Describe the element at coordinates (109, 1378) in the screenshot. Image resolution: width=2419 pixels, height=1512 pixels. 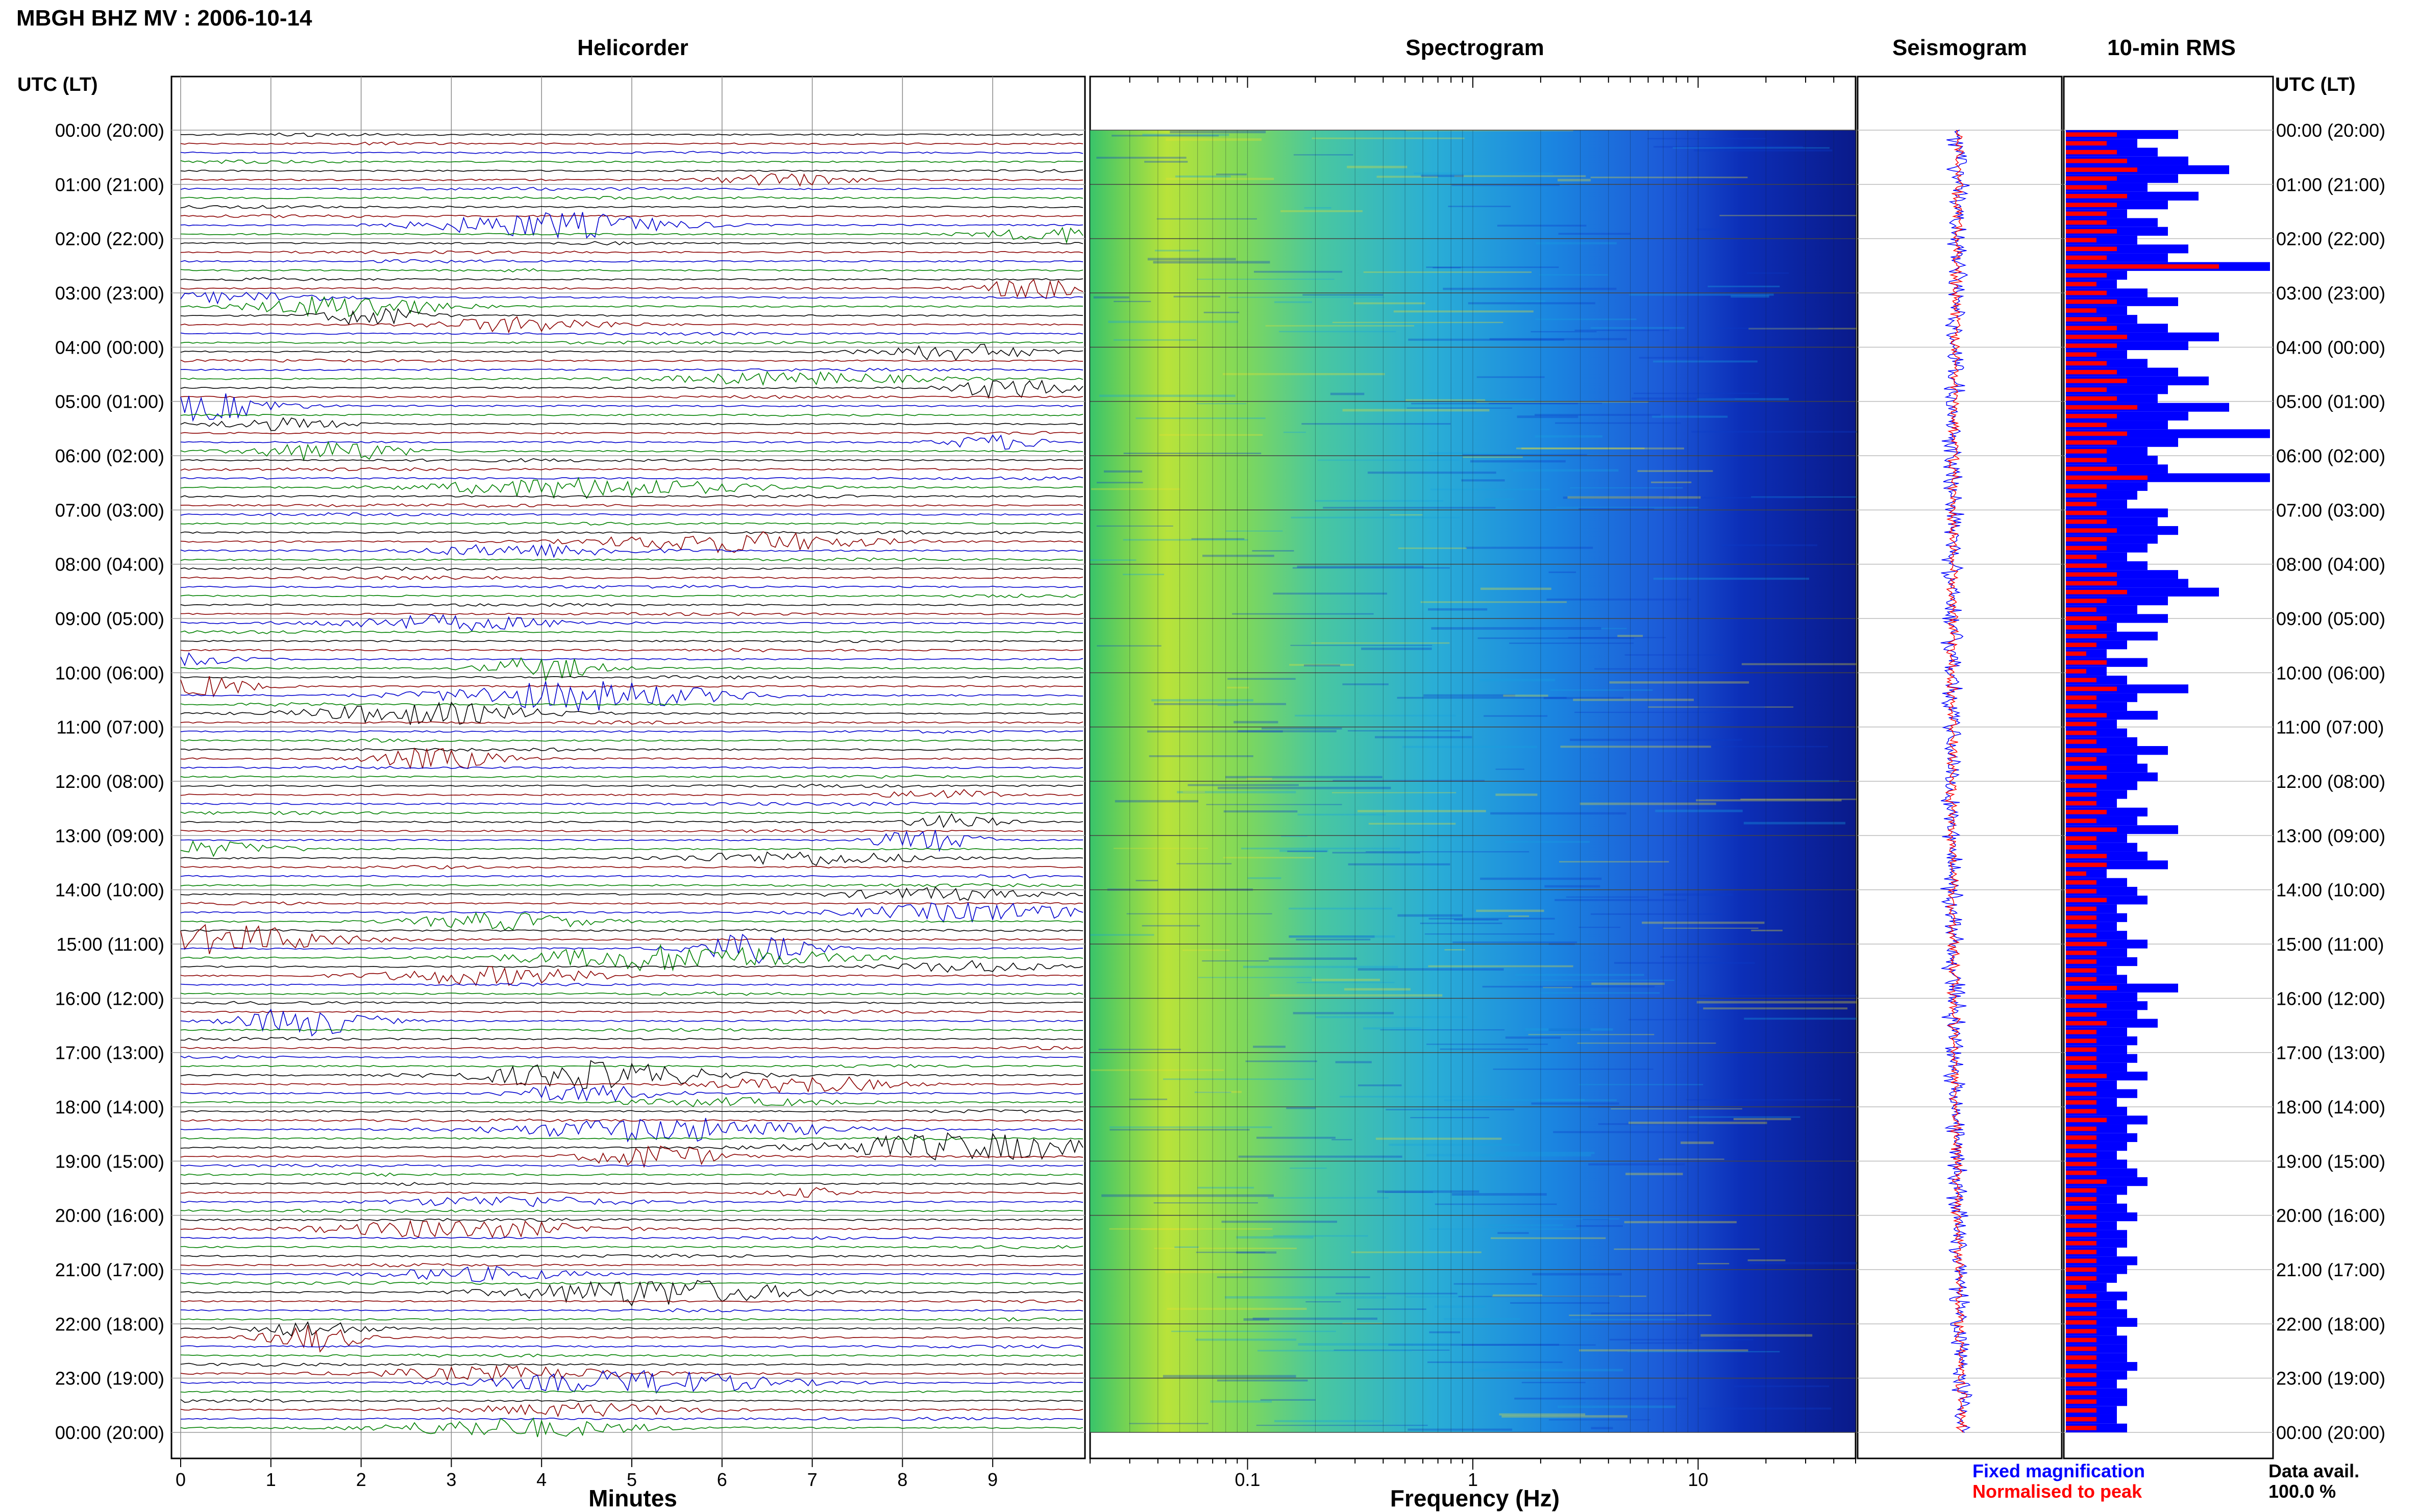
I see `time-label-left: 23:00 (19:00)` at that location.